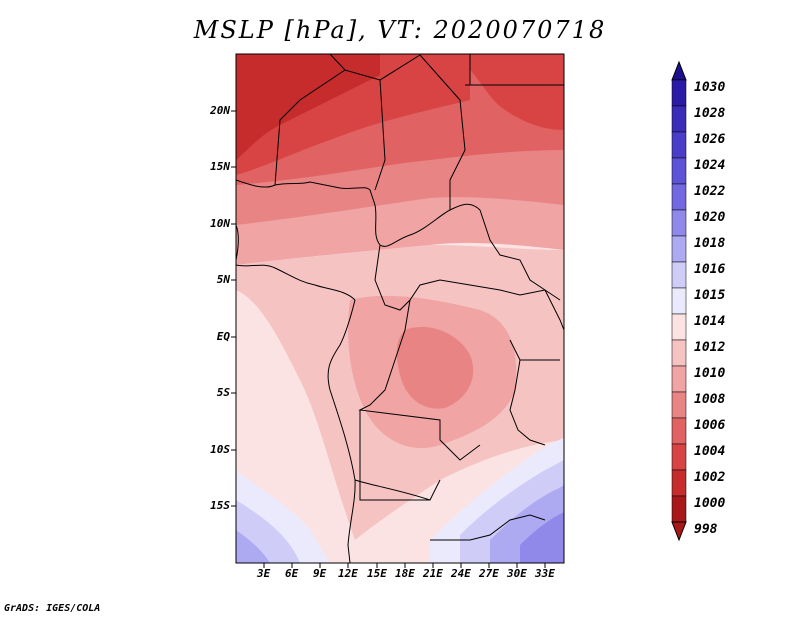  Describe the element at coordinates (710, 165) in the screenshot. I see `colorbar-label: 1024` at that location.